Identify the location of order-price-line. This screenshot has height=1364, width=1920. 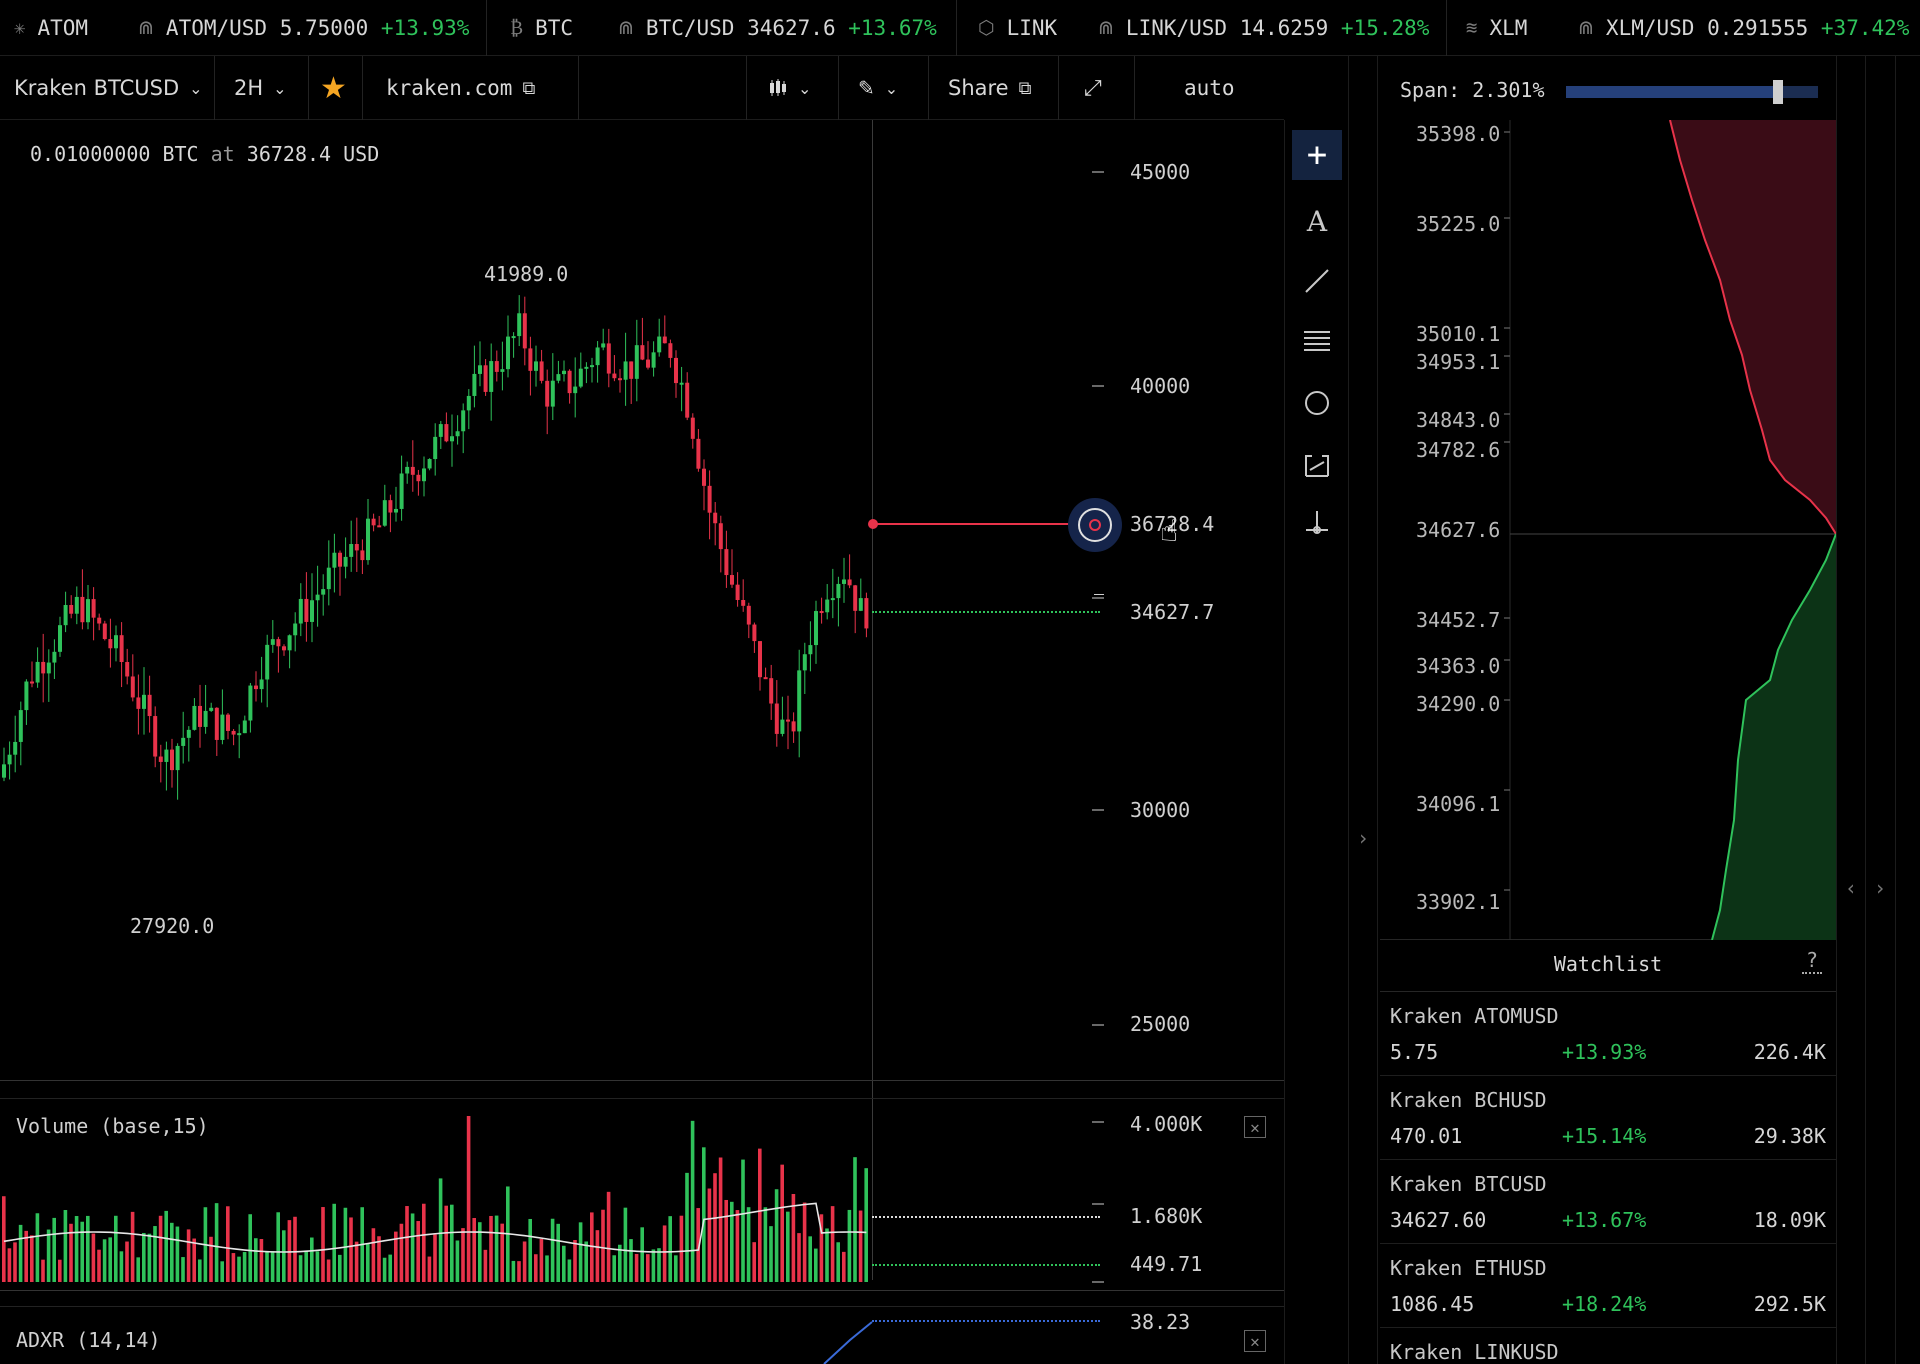
(984, 524).